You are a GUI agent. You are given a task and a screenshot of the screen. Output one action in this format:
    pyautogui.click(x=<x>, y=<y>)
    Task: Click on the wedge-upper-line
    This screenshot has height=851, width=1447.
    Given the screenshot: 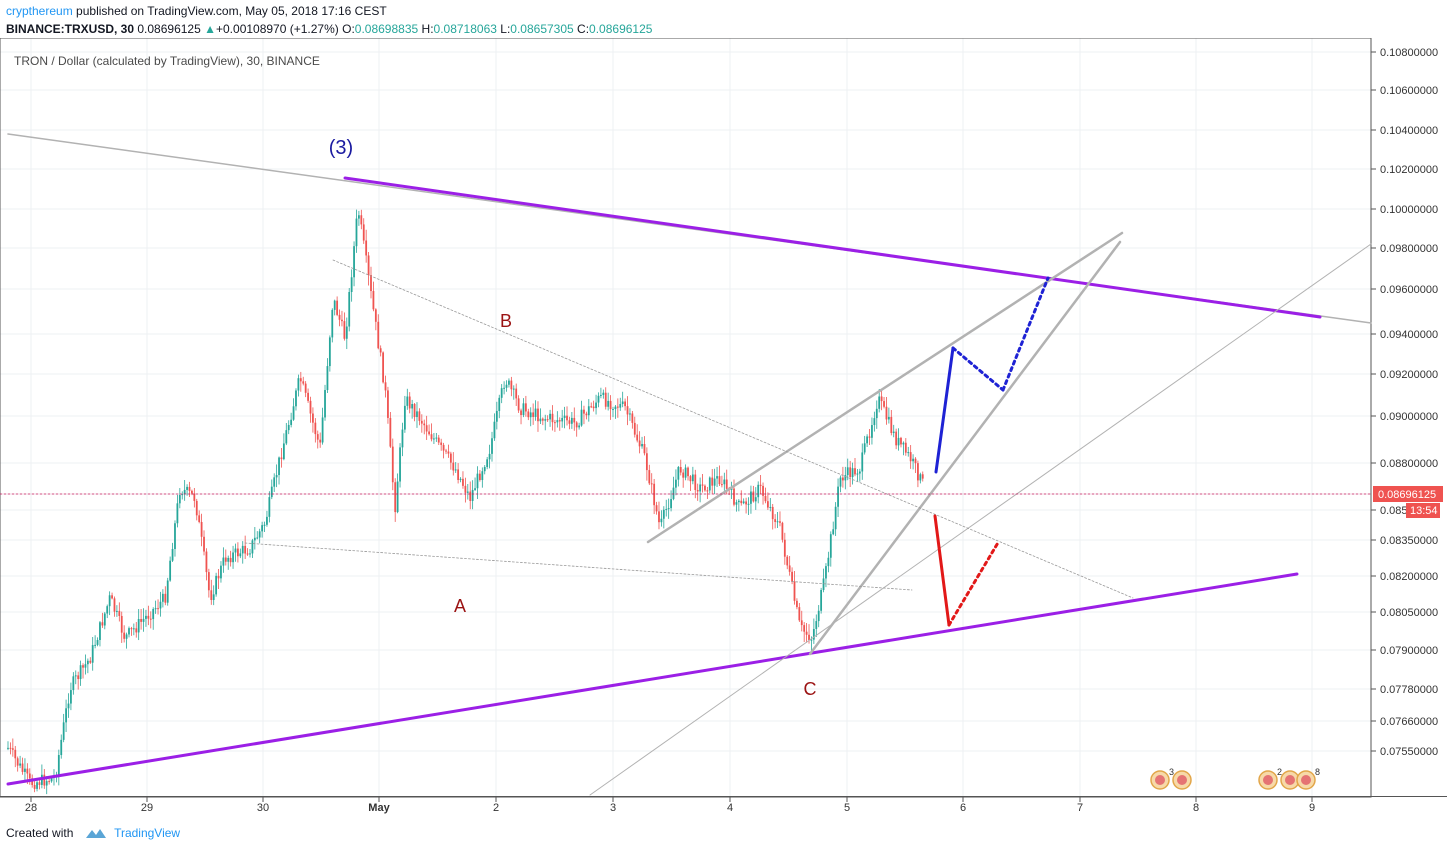 What is the action you would take?
    pyautogui.click(x=885, y=387)
    